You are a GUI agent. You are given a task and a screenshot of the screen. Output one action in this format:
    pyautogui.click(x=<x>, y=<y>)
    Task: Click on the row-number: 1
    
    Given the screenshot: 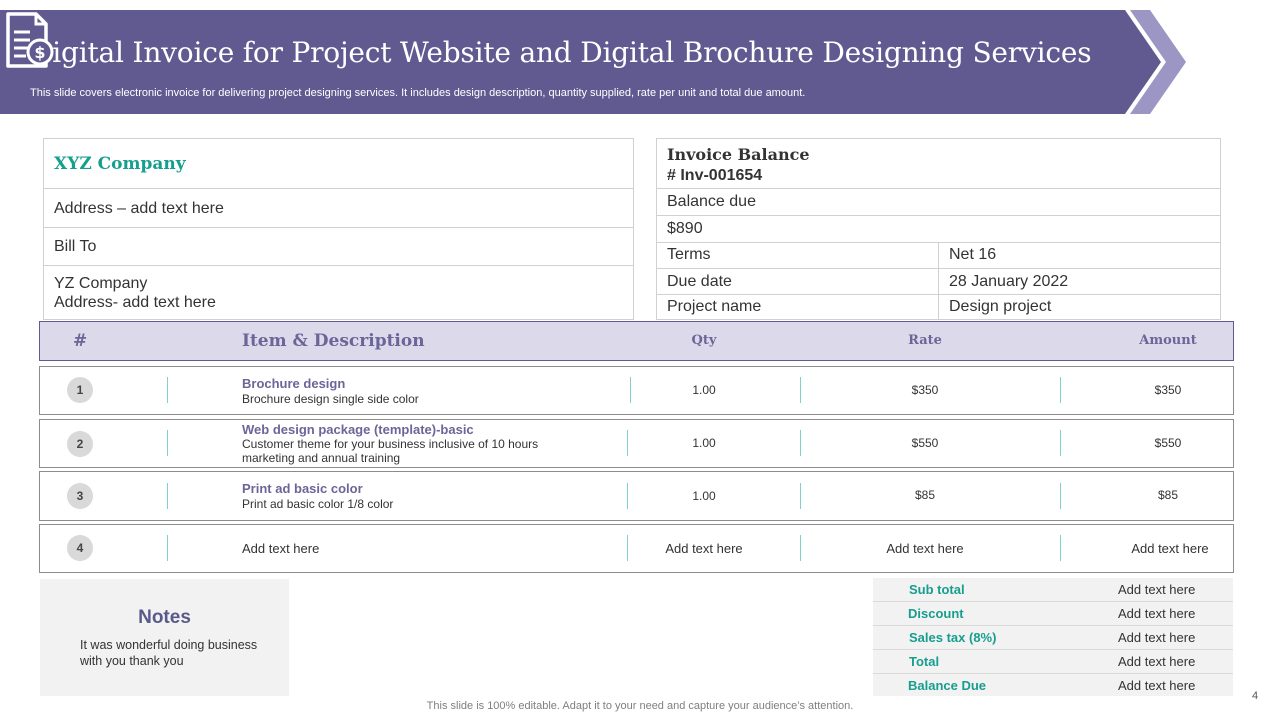 What is the action you would take?
    pyautogui.click(x=80, y=390)
    